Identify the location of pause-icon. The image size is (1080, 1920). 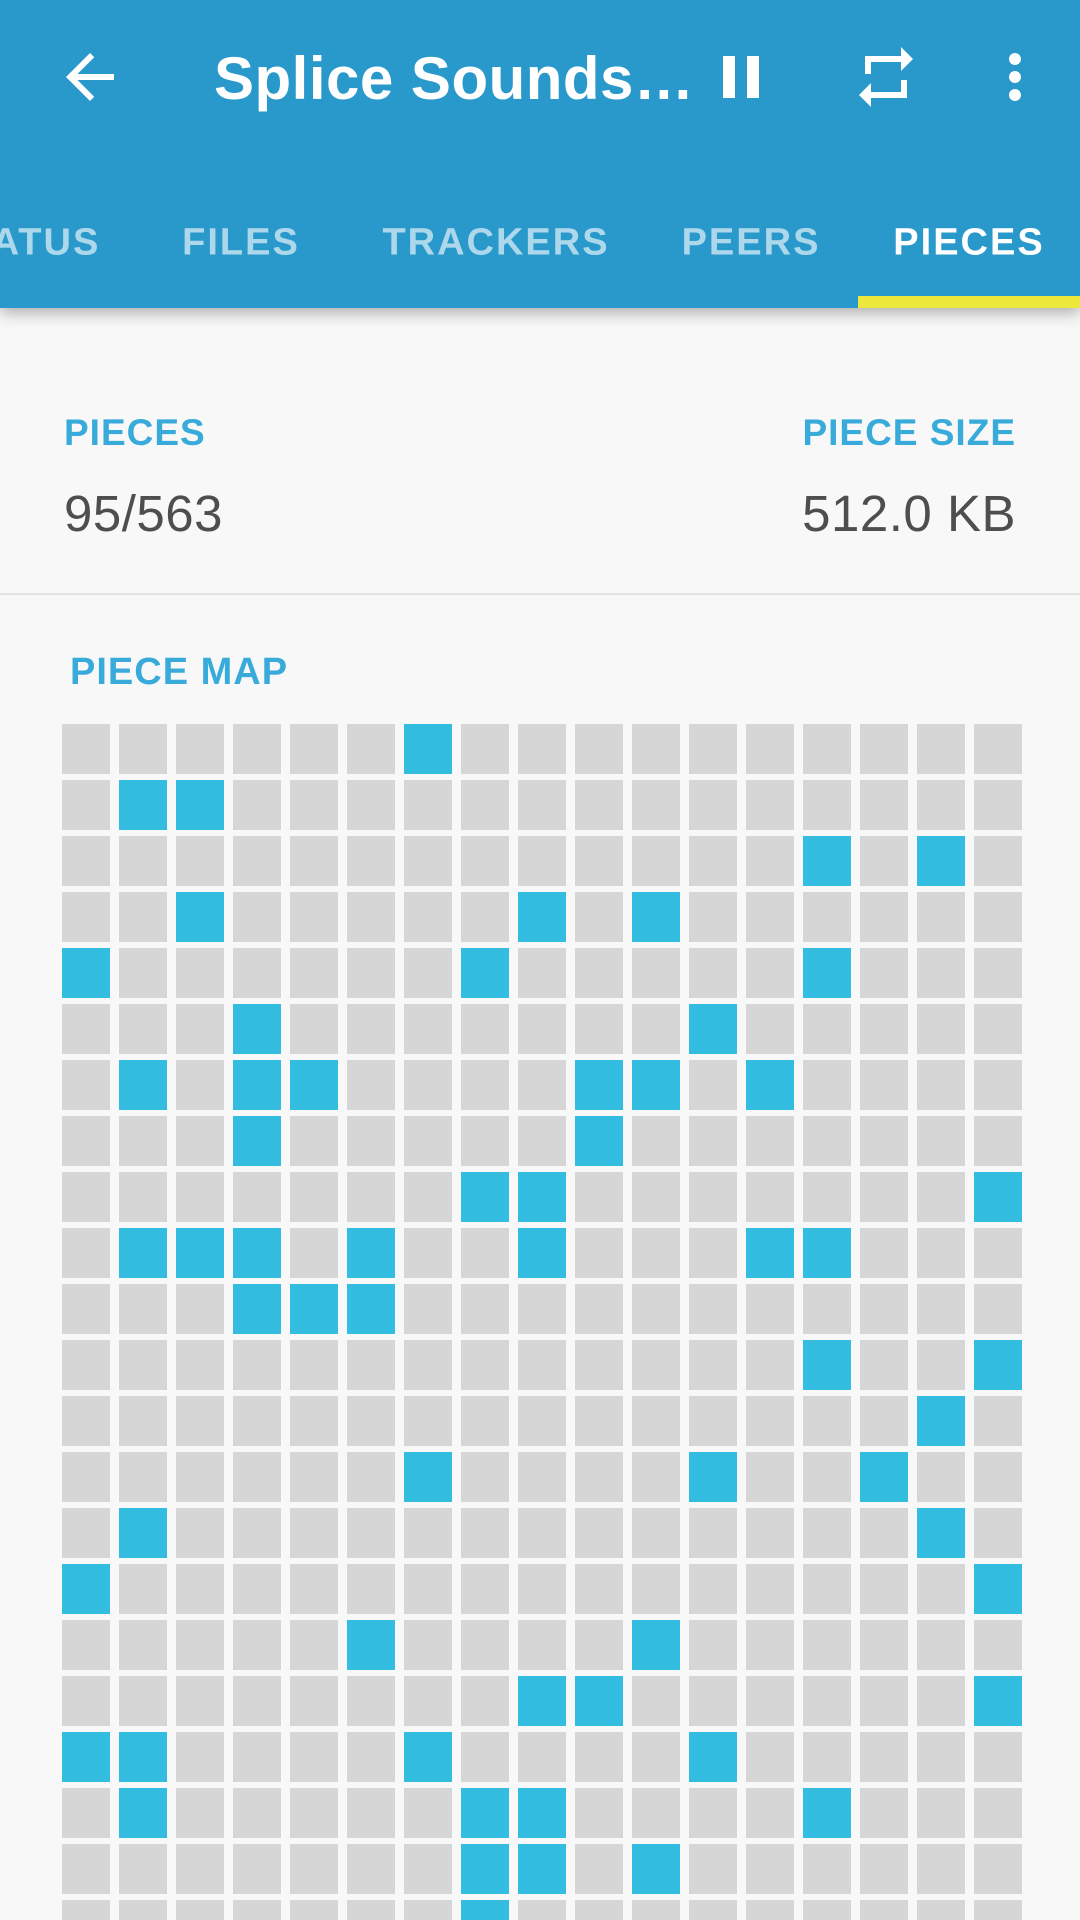
(741, 78).